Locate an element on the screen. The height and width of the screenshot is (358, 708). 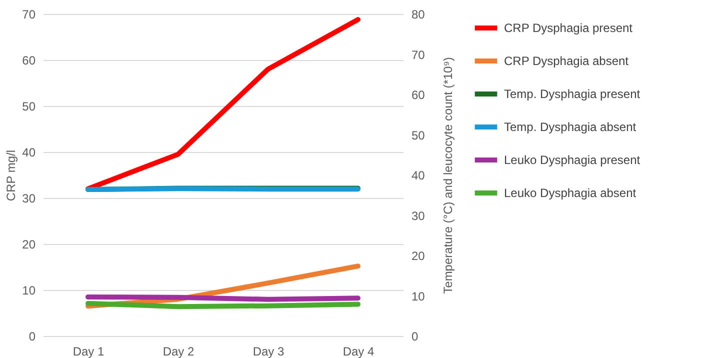
y2-tick-label: 50 is located at coordinates (419, 135).